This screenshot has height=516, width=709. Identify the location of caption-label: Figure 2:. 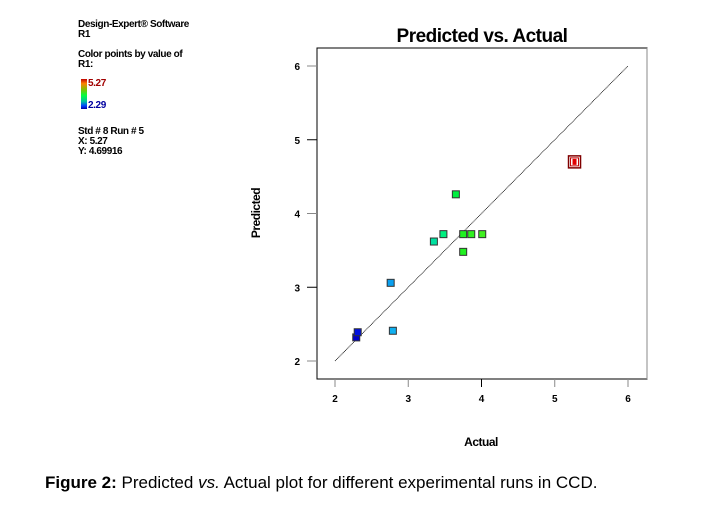
(81, 482).